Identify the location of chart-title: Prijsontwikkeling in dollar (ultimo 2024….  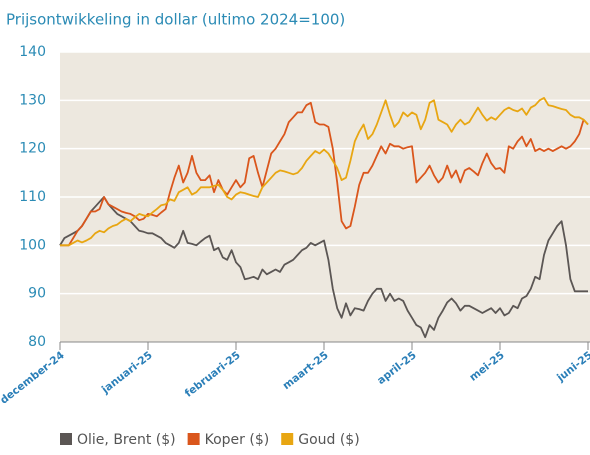
(175, 20).